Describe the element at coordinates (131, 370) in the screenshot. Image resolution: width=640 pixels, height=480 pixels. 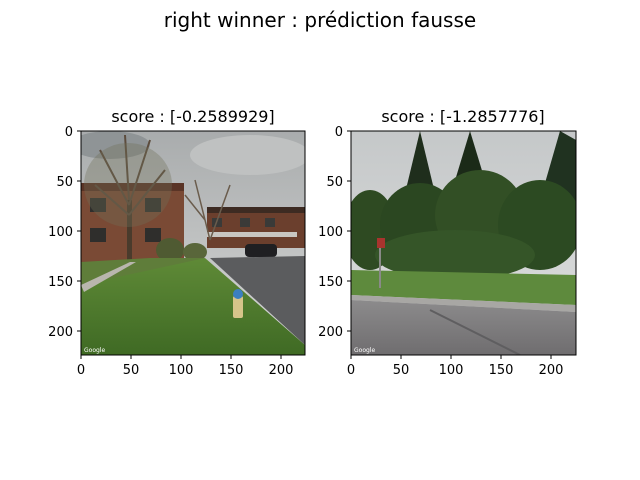
I see `panel-left-xtick: 50` at that location.